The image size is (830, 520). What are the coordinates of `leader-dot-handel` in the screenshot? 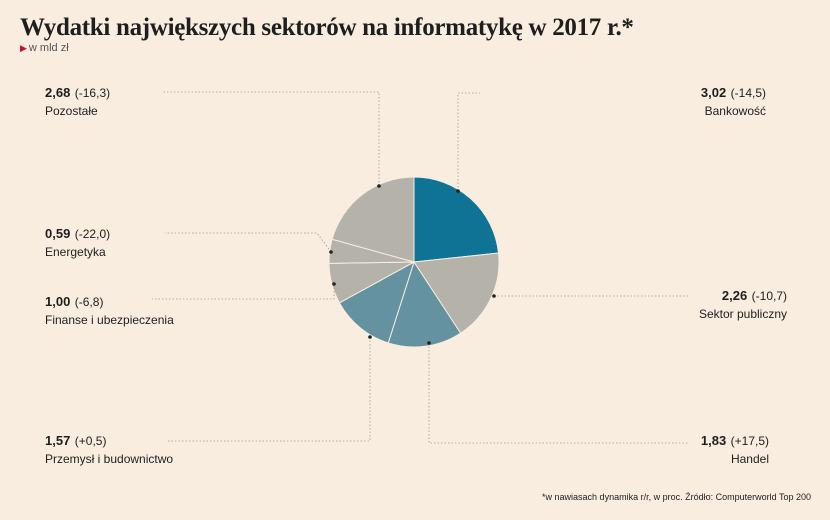 It's located at (429, 343).